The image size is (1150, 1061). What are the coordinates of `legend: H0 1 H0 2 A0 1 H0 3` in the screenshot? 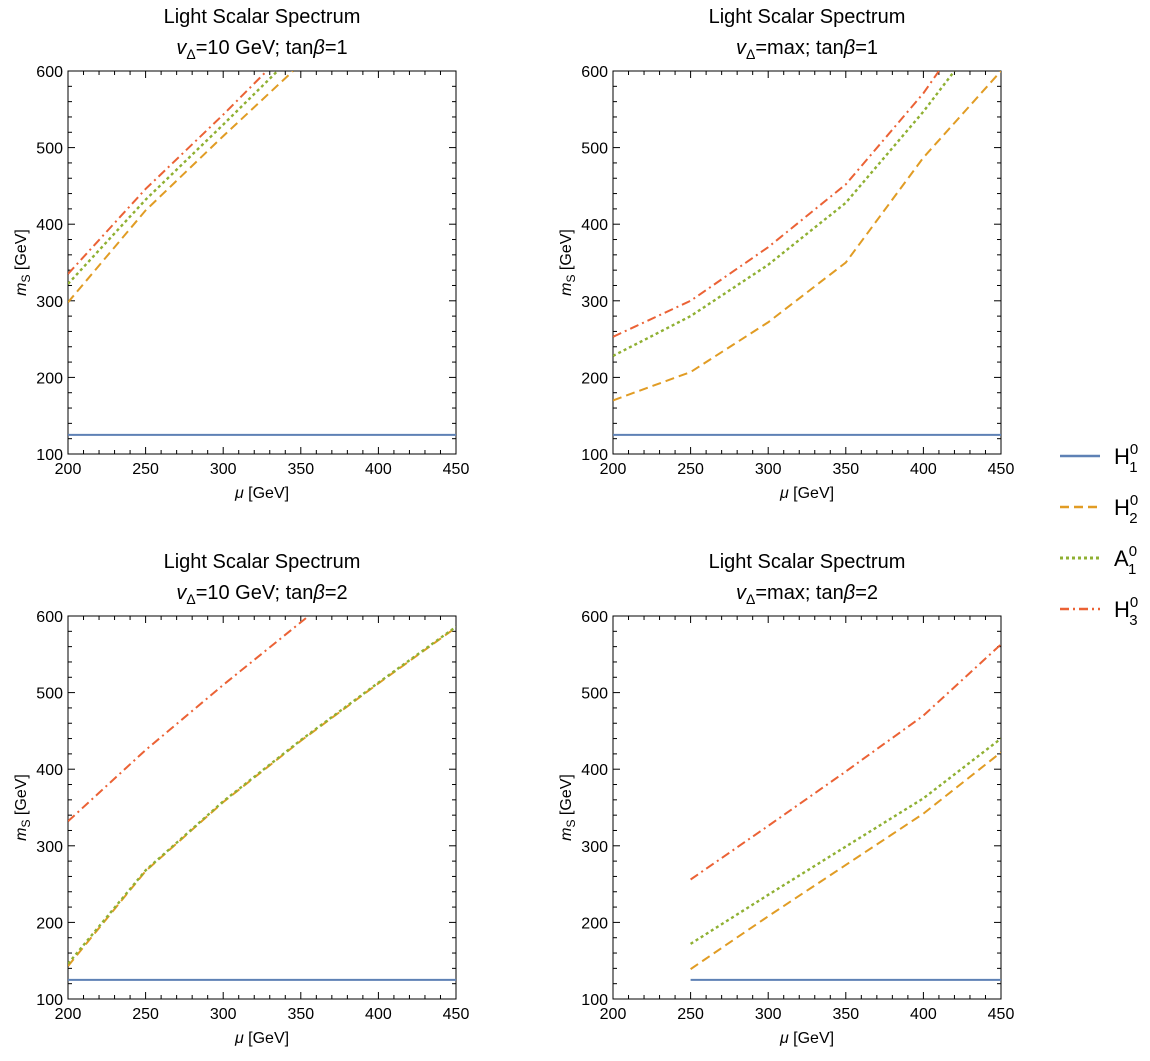 It's located at (1099, 535).